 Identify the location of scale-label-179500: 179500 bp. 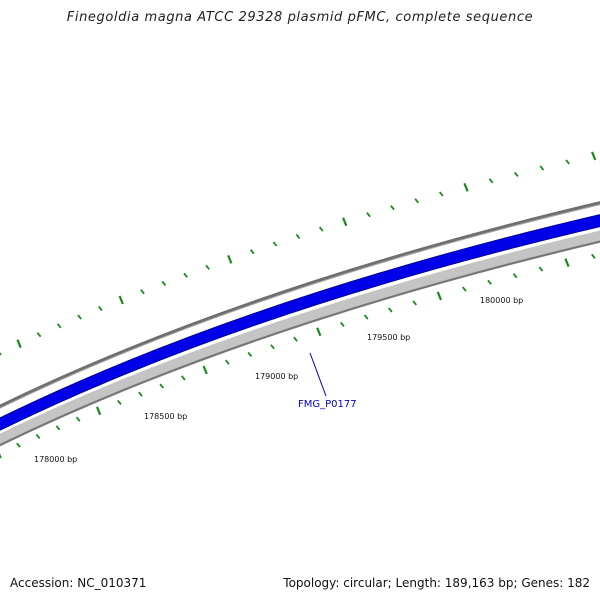
(388, 337).